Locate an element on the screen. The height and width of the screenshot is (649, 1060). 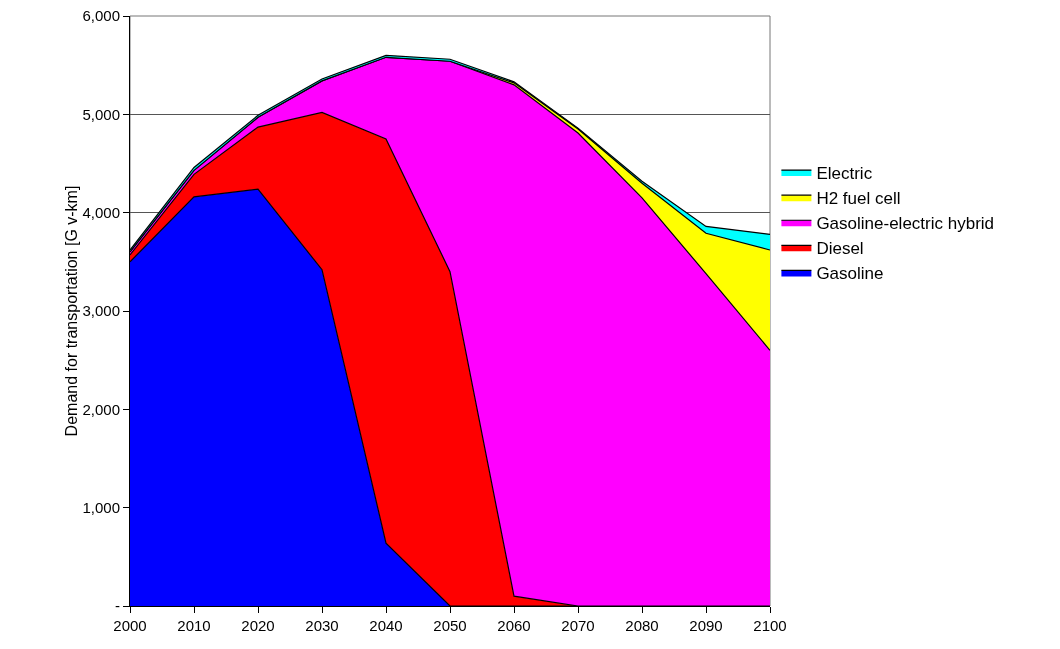
x-tick-label: 2100 is located at coordinates (770, 625).